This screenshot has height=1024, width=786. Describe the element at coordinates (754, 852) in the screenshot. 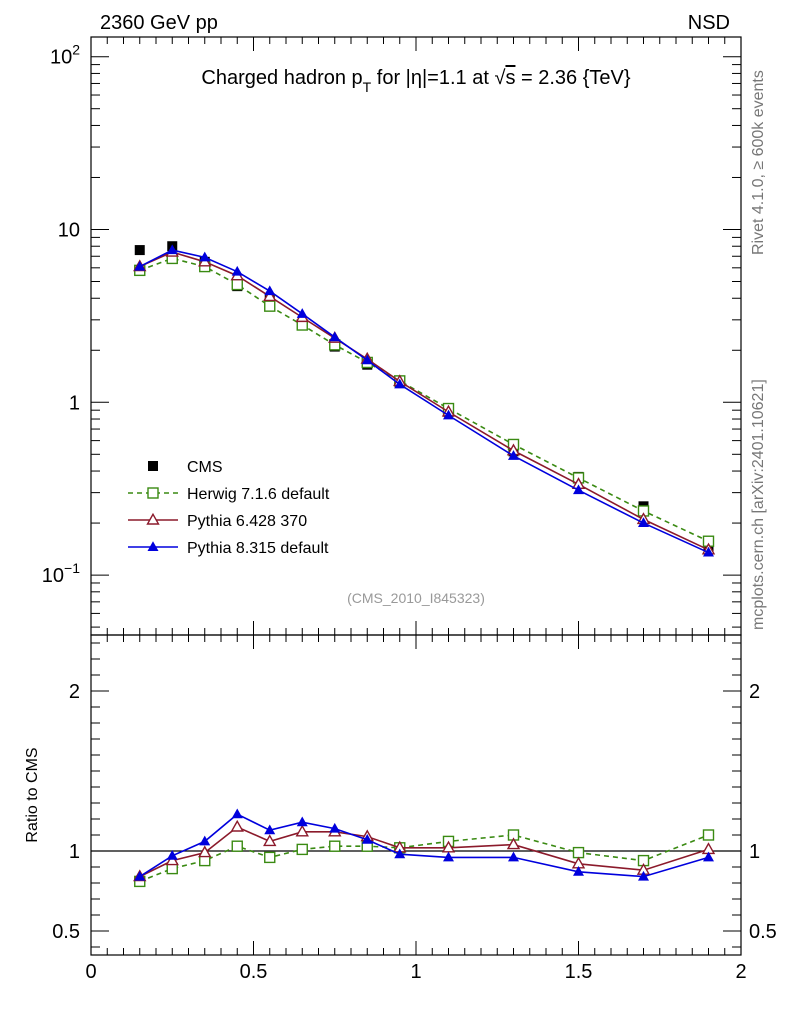

I see `ratio-y-tick-label-right: 1` at that location.